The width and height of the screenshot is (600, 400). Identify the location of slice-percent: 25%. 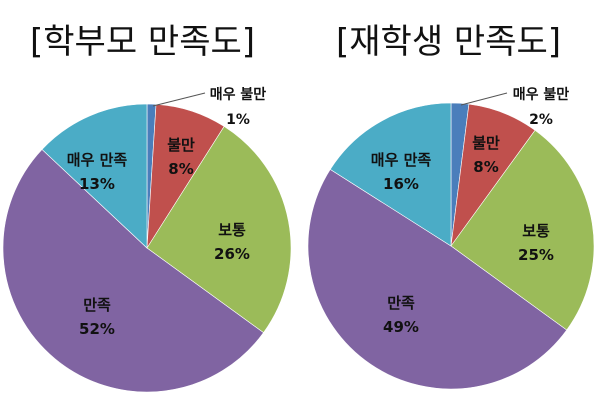
(536, 255).